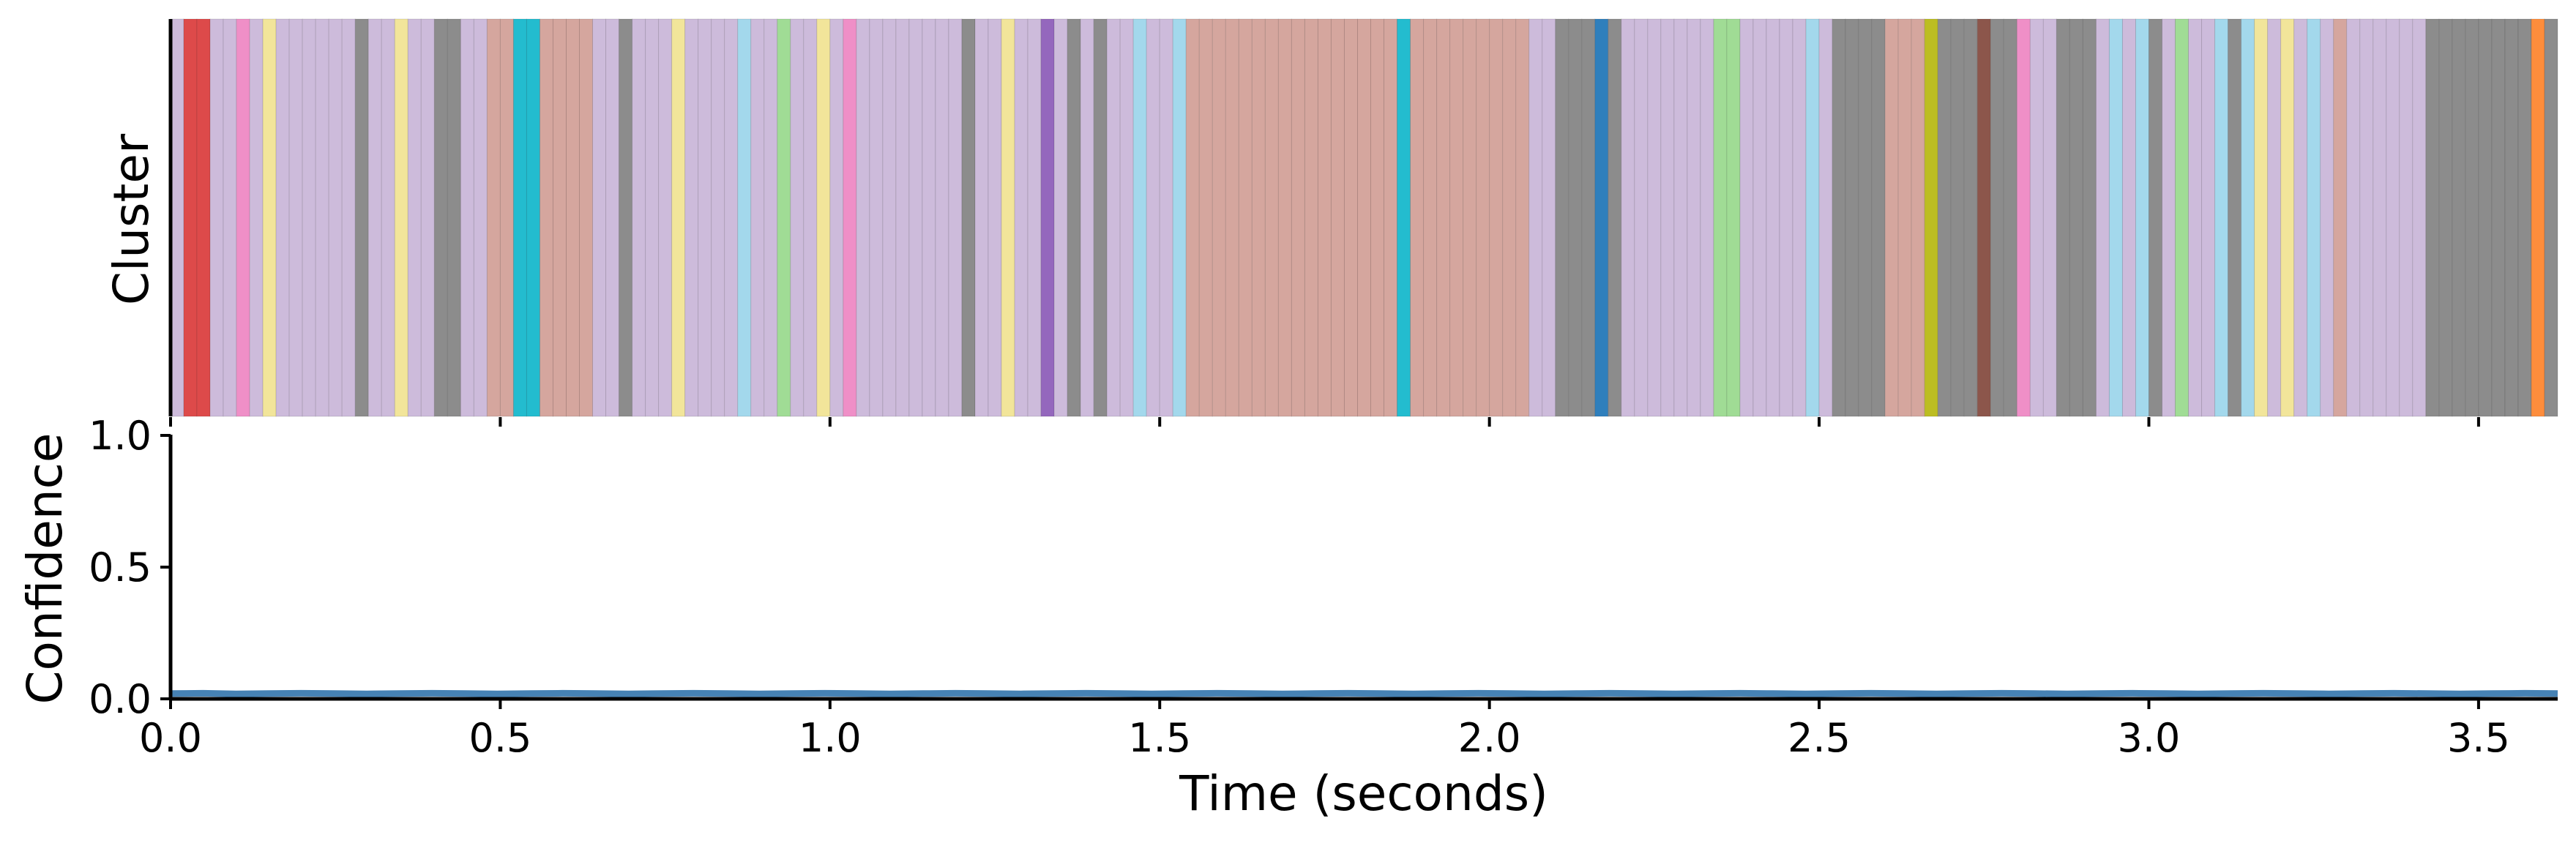  Describe the element at coordinates (131, 219) in the screenshot. I see `cluster-y-axis-title: Cluster` at that location.